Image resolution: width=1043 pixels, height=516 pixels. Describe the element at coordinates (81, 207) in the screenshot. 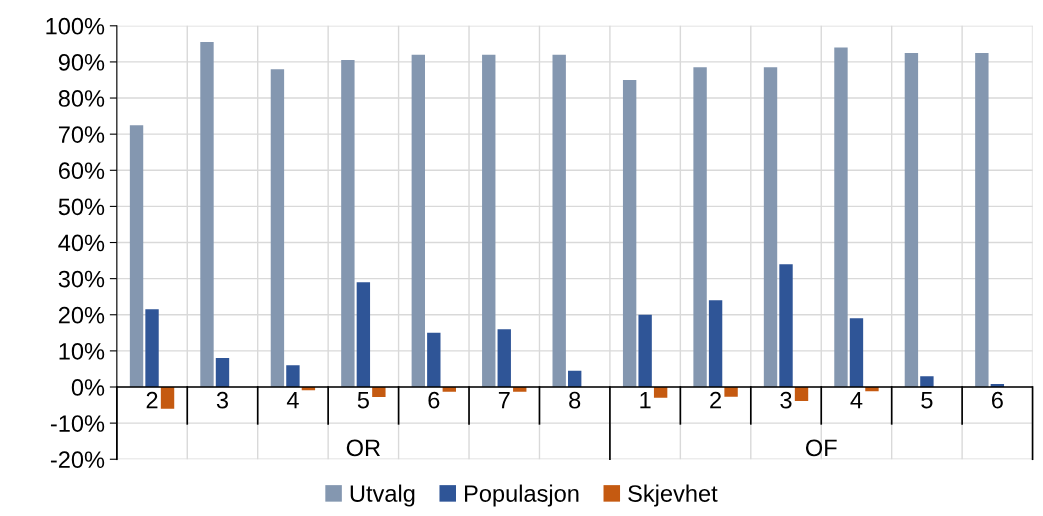

I see `y-tick-label: 50%` at that location.